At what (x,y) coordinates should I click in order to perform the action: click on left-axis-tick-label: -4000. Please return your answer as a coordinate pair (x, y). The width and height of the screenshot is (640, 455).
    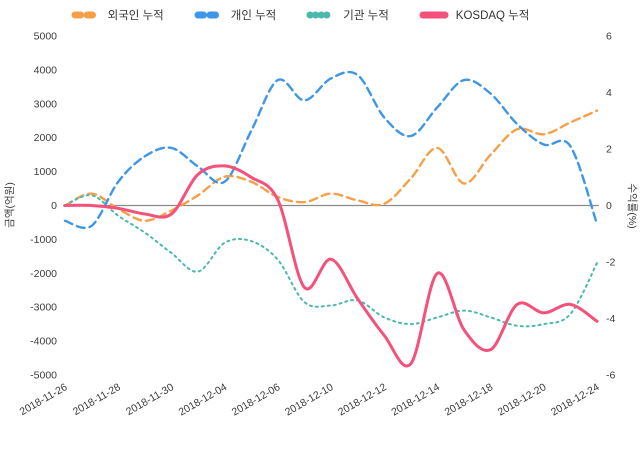
    Looking at the image, I should click on (43, 342).